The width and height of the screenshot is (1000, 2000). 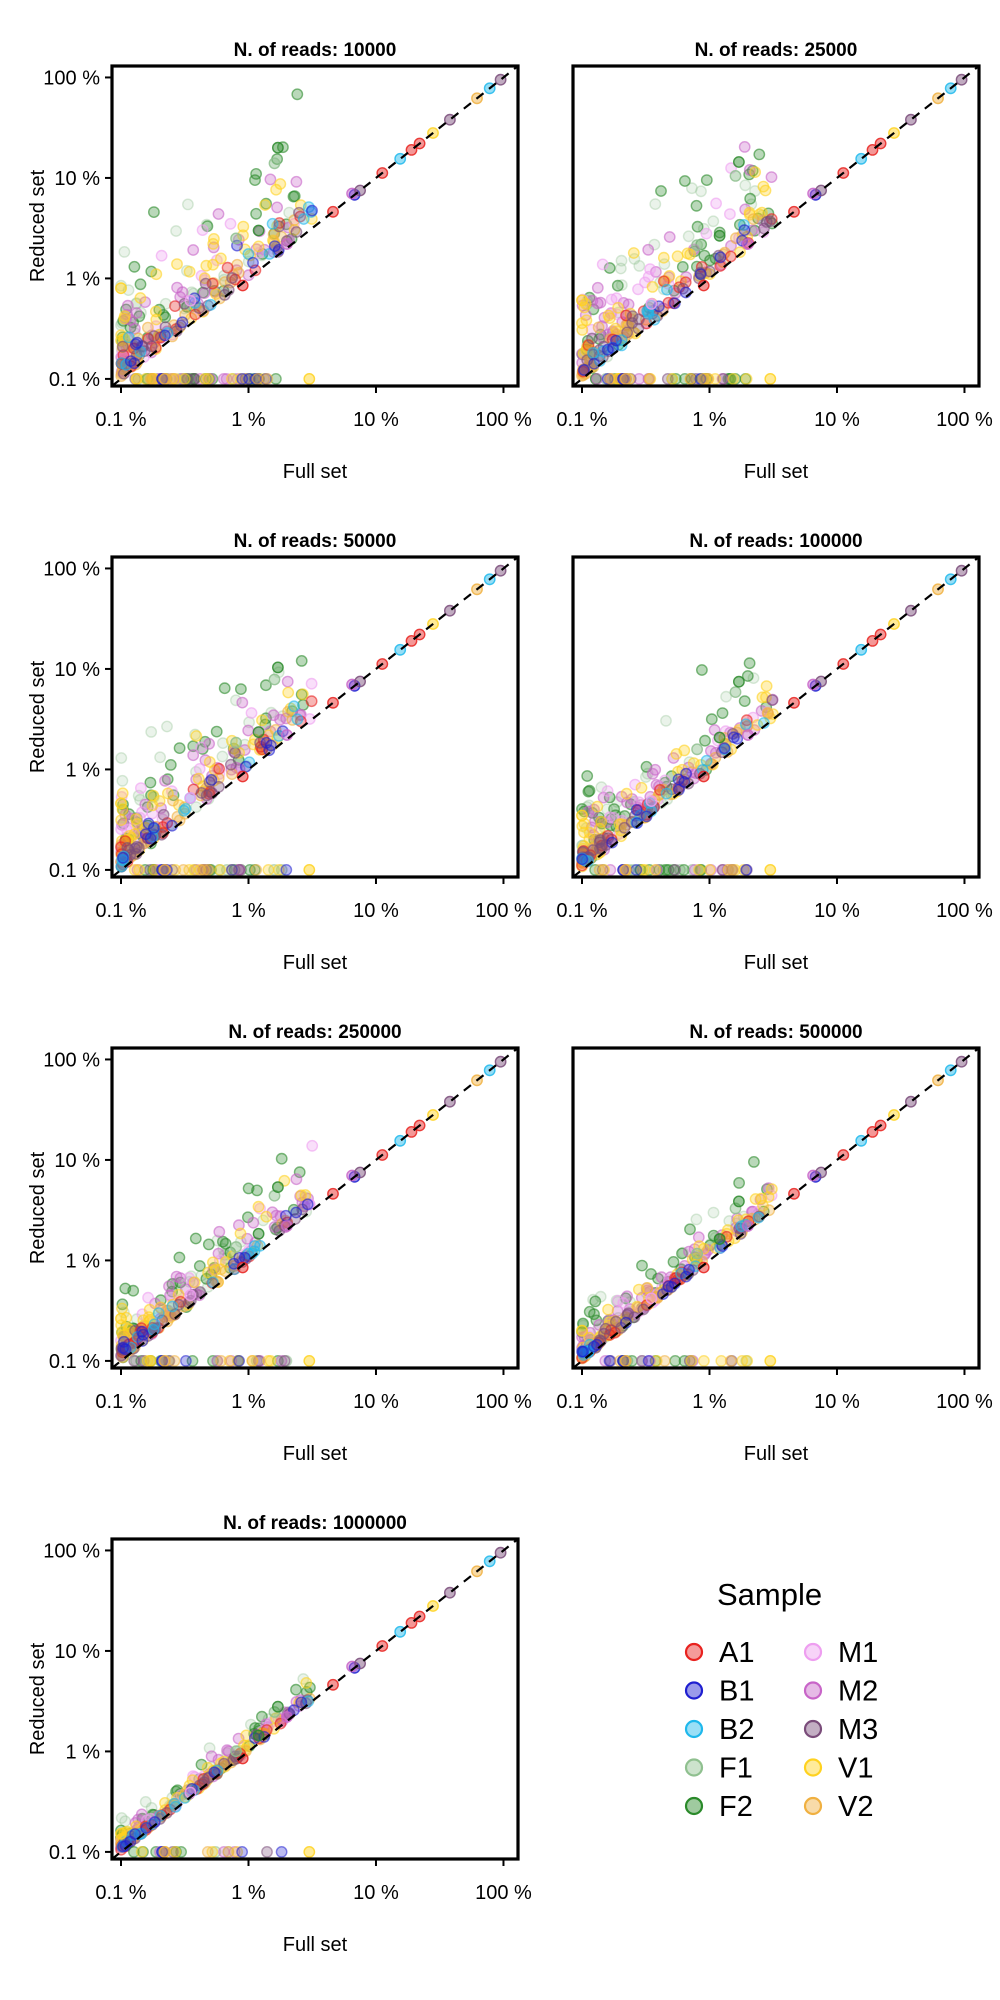 What do you see at coordinates (315, 1523) in the screenshot?
I see `panel-title: N. of reads: 1000000` at bounding box center [315, 1523].